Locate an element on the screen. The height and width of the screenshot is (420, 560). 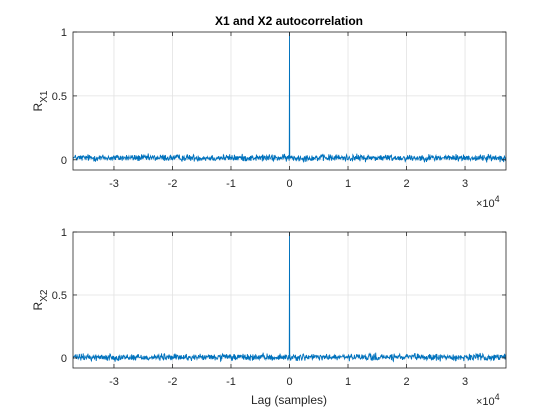
y-axis-label: RX1 is located at coordinates (40, 100).